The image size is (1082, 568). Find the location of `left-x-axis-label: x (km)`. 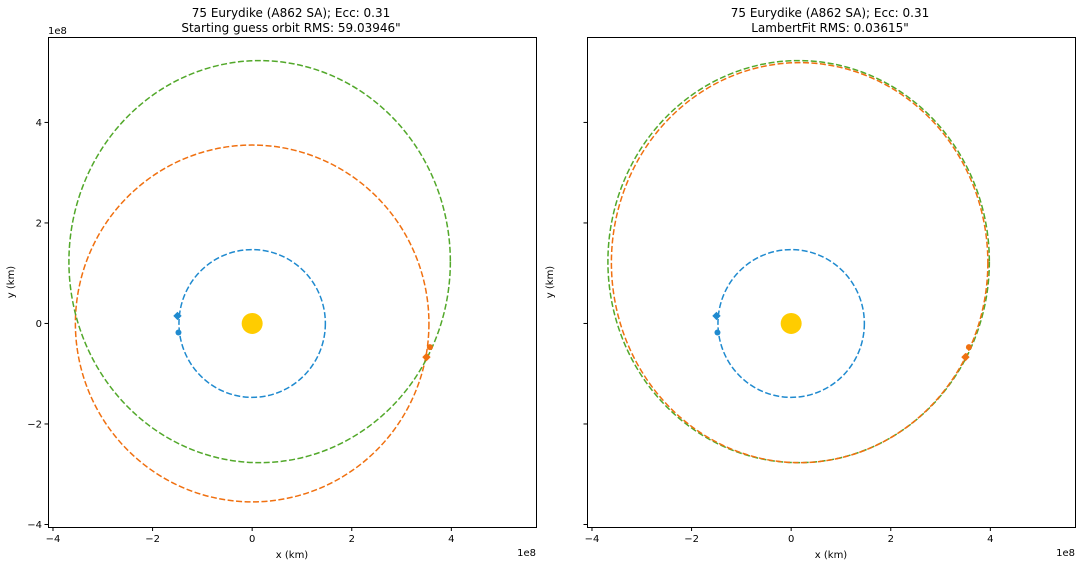

left-x-axis-label: x (km) is located at coordinates (292, 555).